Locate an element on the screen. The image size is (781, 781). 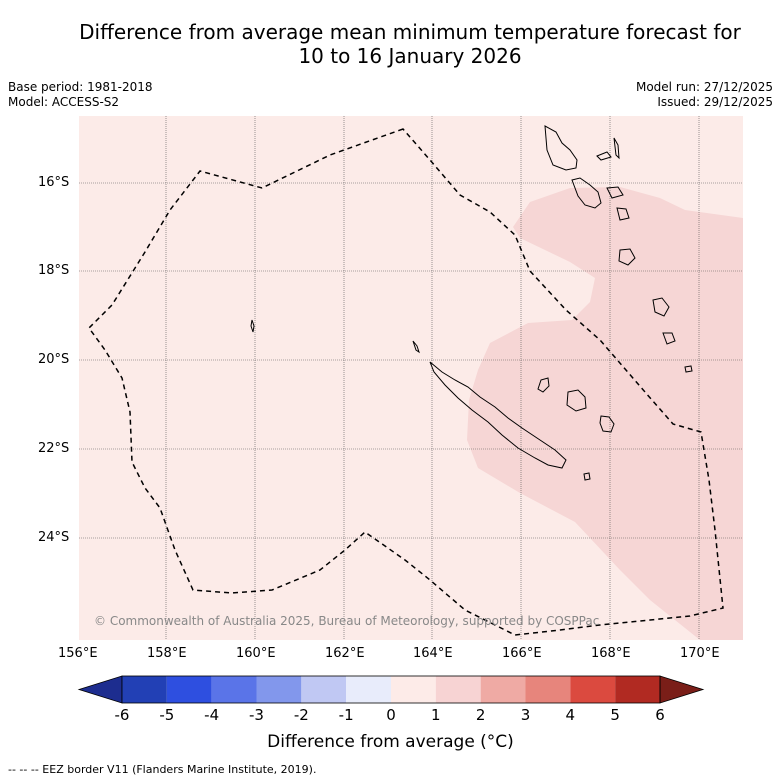
colorbar-tick-label: 3 is located at coordinates (525, 715).